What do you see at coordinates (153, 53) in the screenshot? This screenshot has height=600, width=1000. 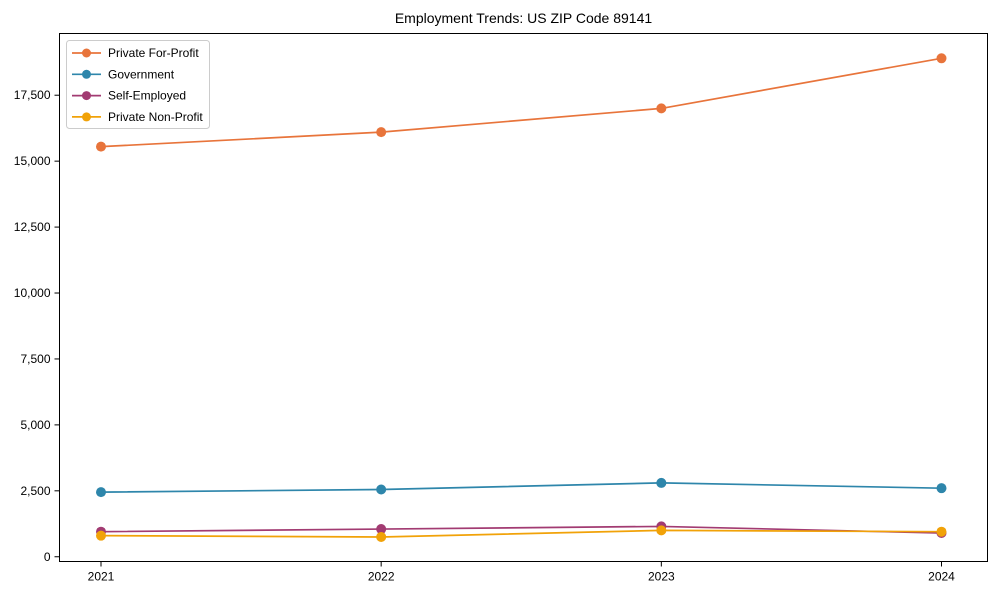 I see `legend-label: Private For-Profit` at bounding box center [153, 53].